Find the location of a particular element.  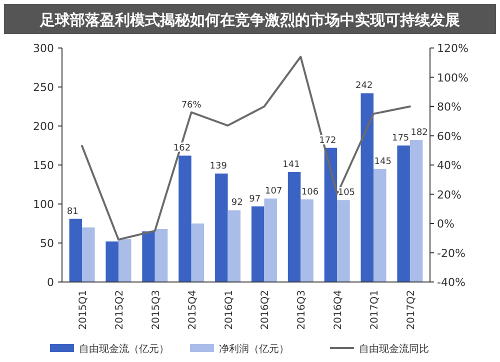

legend-label: 净利润（亿元） is located at coordinates (254, 349).